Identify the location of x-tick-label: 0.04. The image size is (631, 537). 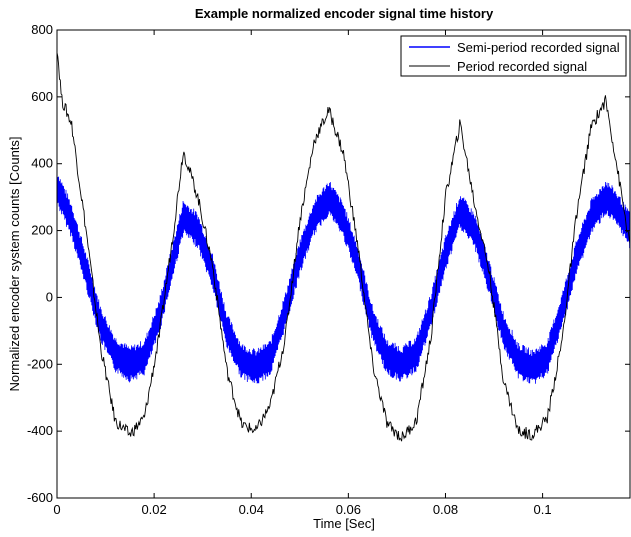
(251, 509).